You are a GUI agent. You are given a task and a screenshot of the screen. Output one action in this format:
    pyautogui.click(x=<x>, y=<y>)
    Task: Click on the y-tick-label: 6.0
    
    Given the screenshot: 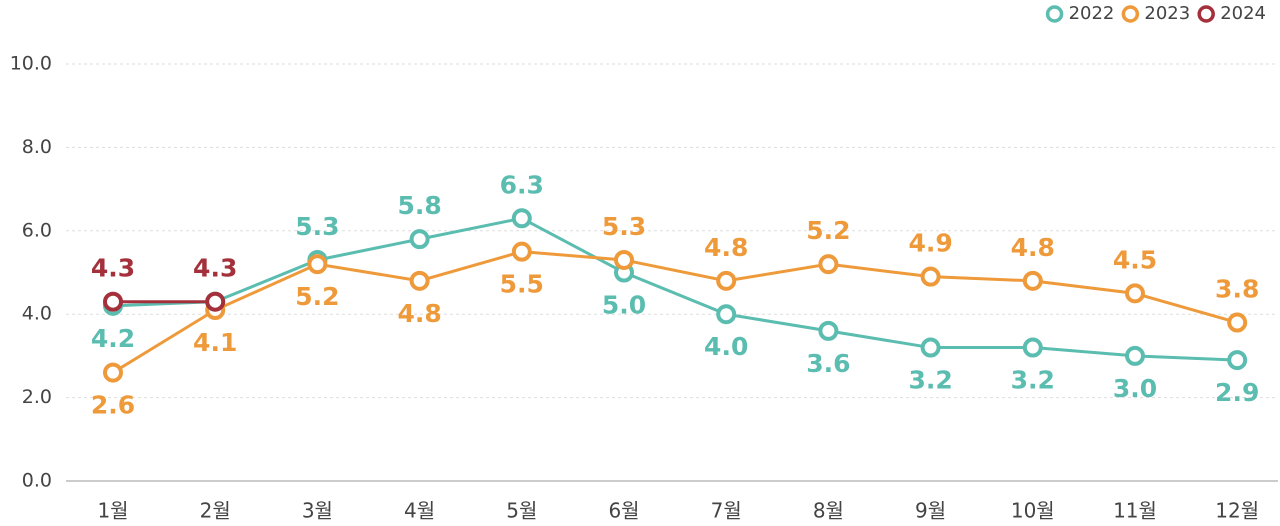 What is the action you would take?
    pyautogui.click(x=37, y=230)
    